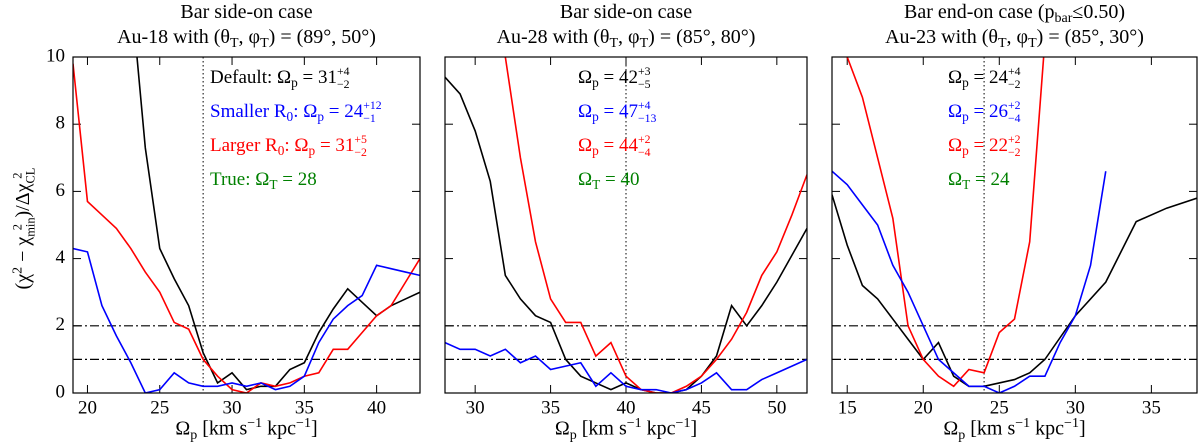 Image resolution: width=1200 pixels, height=447 pixels. I want to click on script-pair: +2 −4, so click(644, 146).